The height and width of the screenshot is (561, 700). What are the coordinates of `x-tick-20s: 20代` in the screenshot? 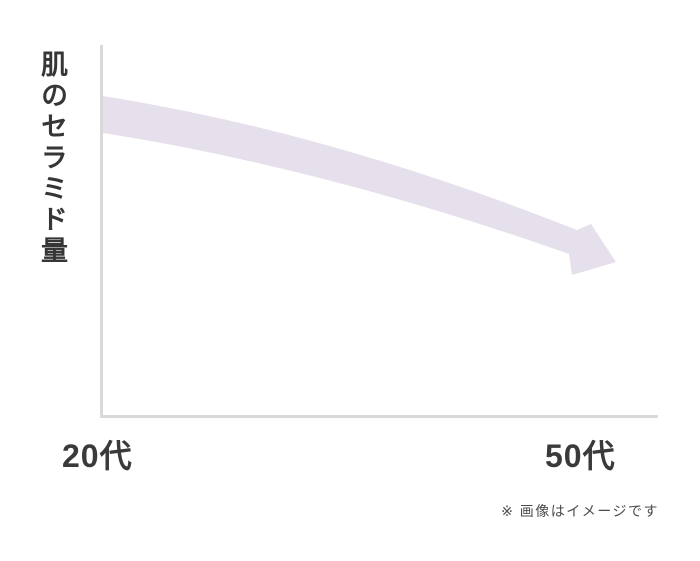 It's located at (97, 456).